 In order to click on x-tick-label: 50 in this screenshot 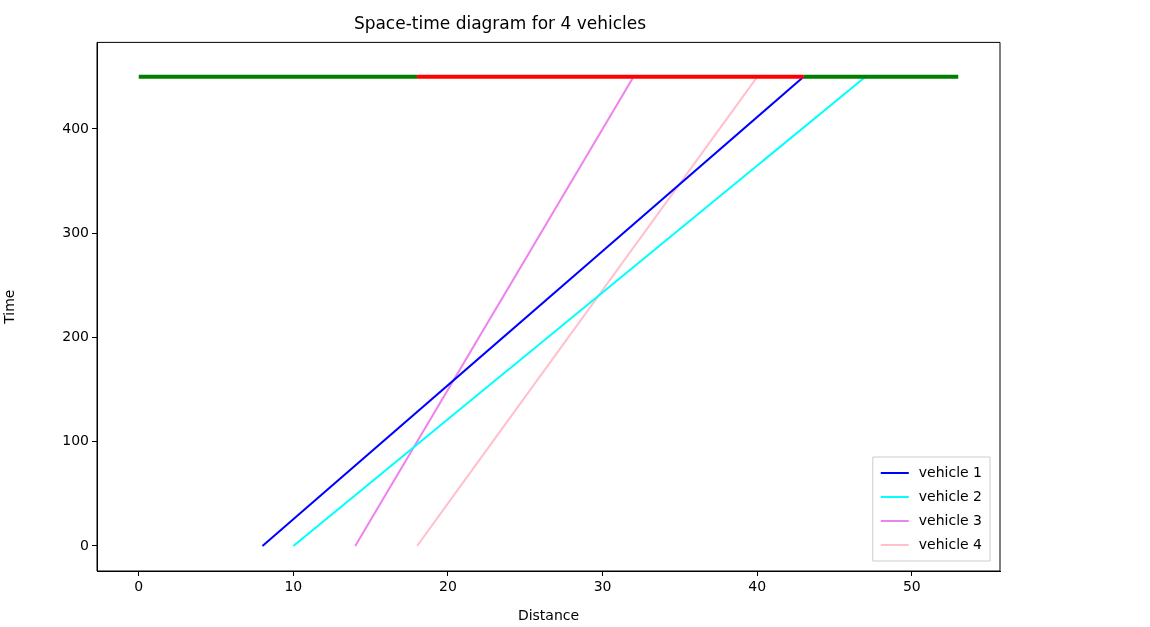, I will do `click(911, 586)`.